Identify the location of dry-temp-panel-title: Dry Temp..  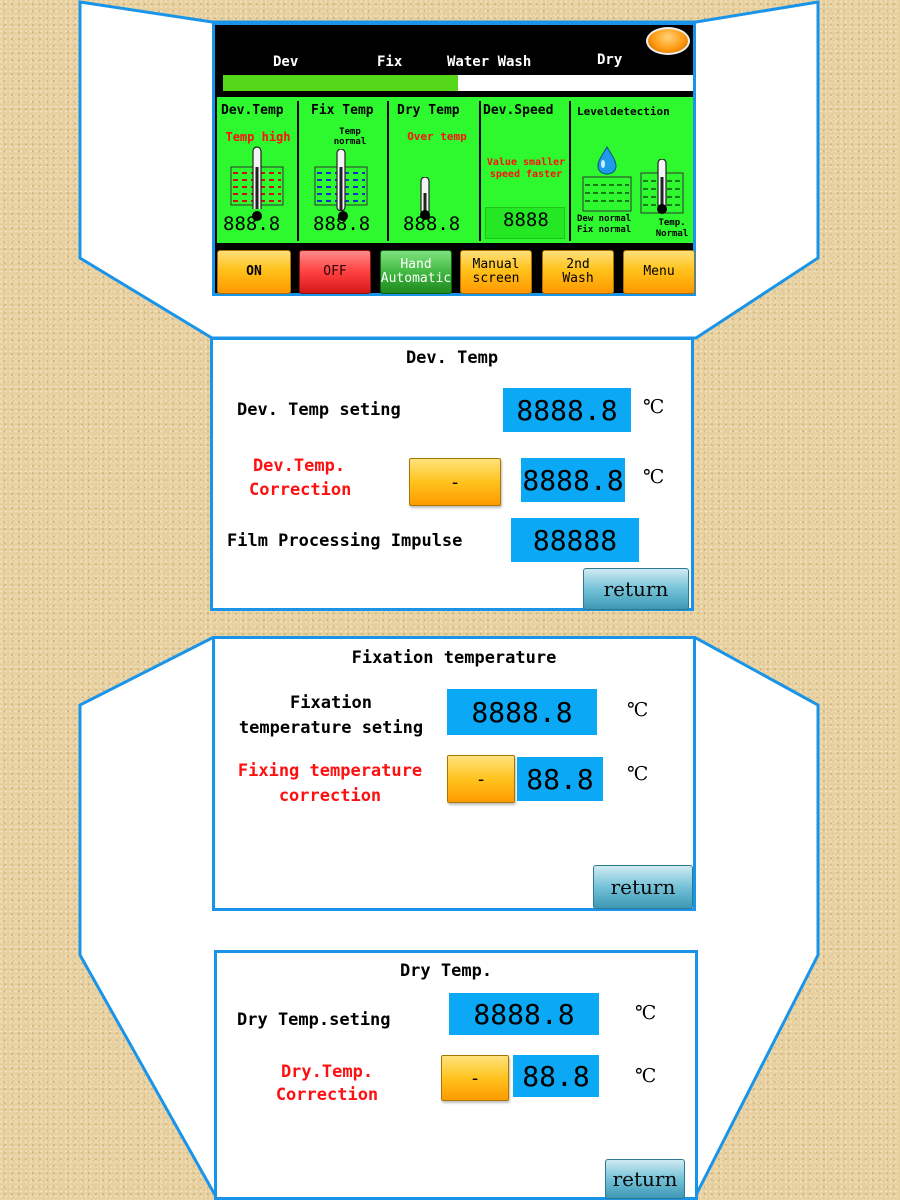
(446, 971).